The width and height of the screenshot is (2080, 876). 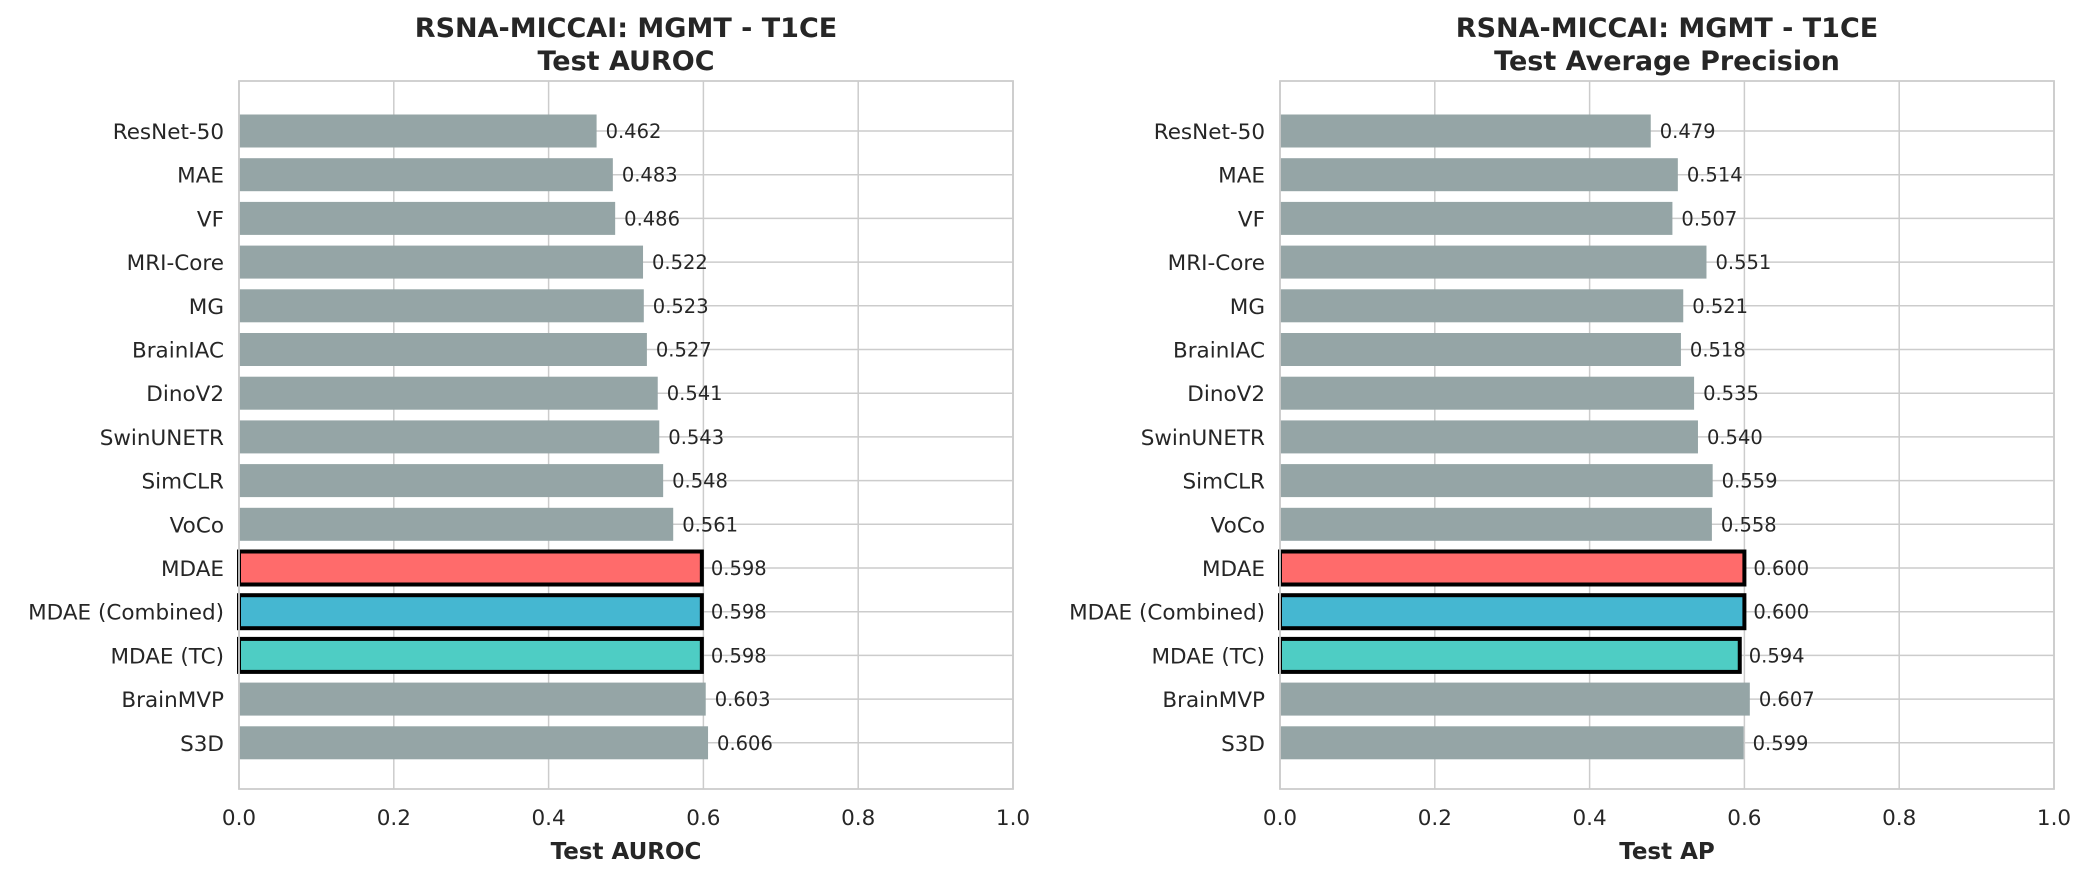 What do you see at coordinates (684, 350) in the screenshot?
I see `data-label: 0.527` at bounding box center [684, 350].